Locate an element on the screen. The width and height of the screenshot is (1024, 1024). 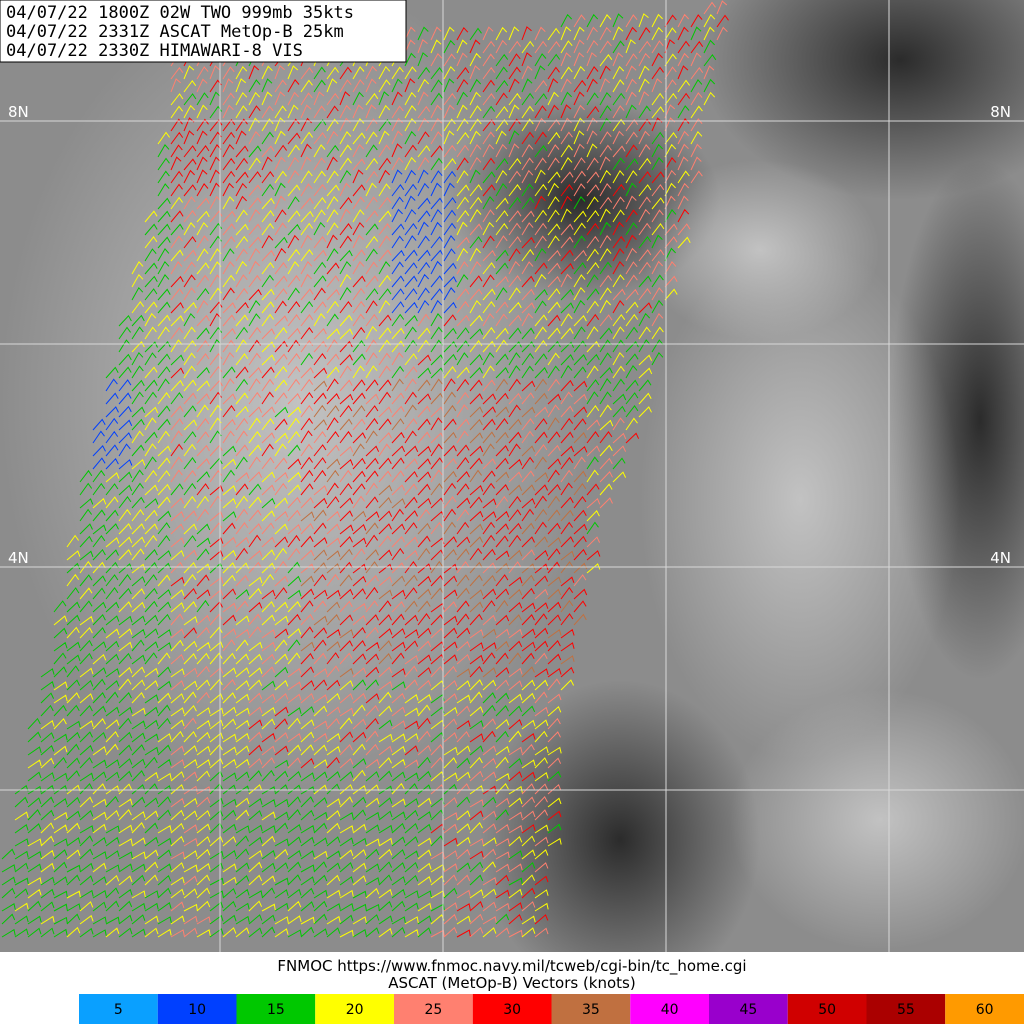
footer-caption: ASCAT (MetOp-B) Vectors (knots) is located at coordinates (511, 983).